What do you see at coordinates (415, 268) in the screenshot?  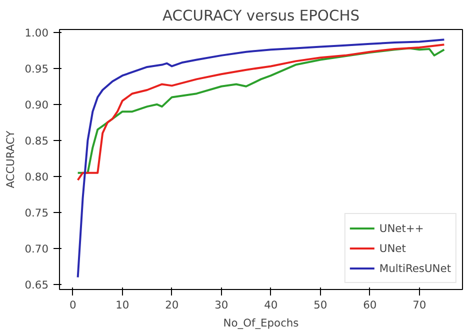 I see `legend-label: MultiResUNet` at bounding box center [415, 268].